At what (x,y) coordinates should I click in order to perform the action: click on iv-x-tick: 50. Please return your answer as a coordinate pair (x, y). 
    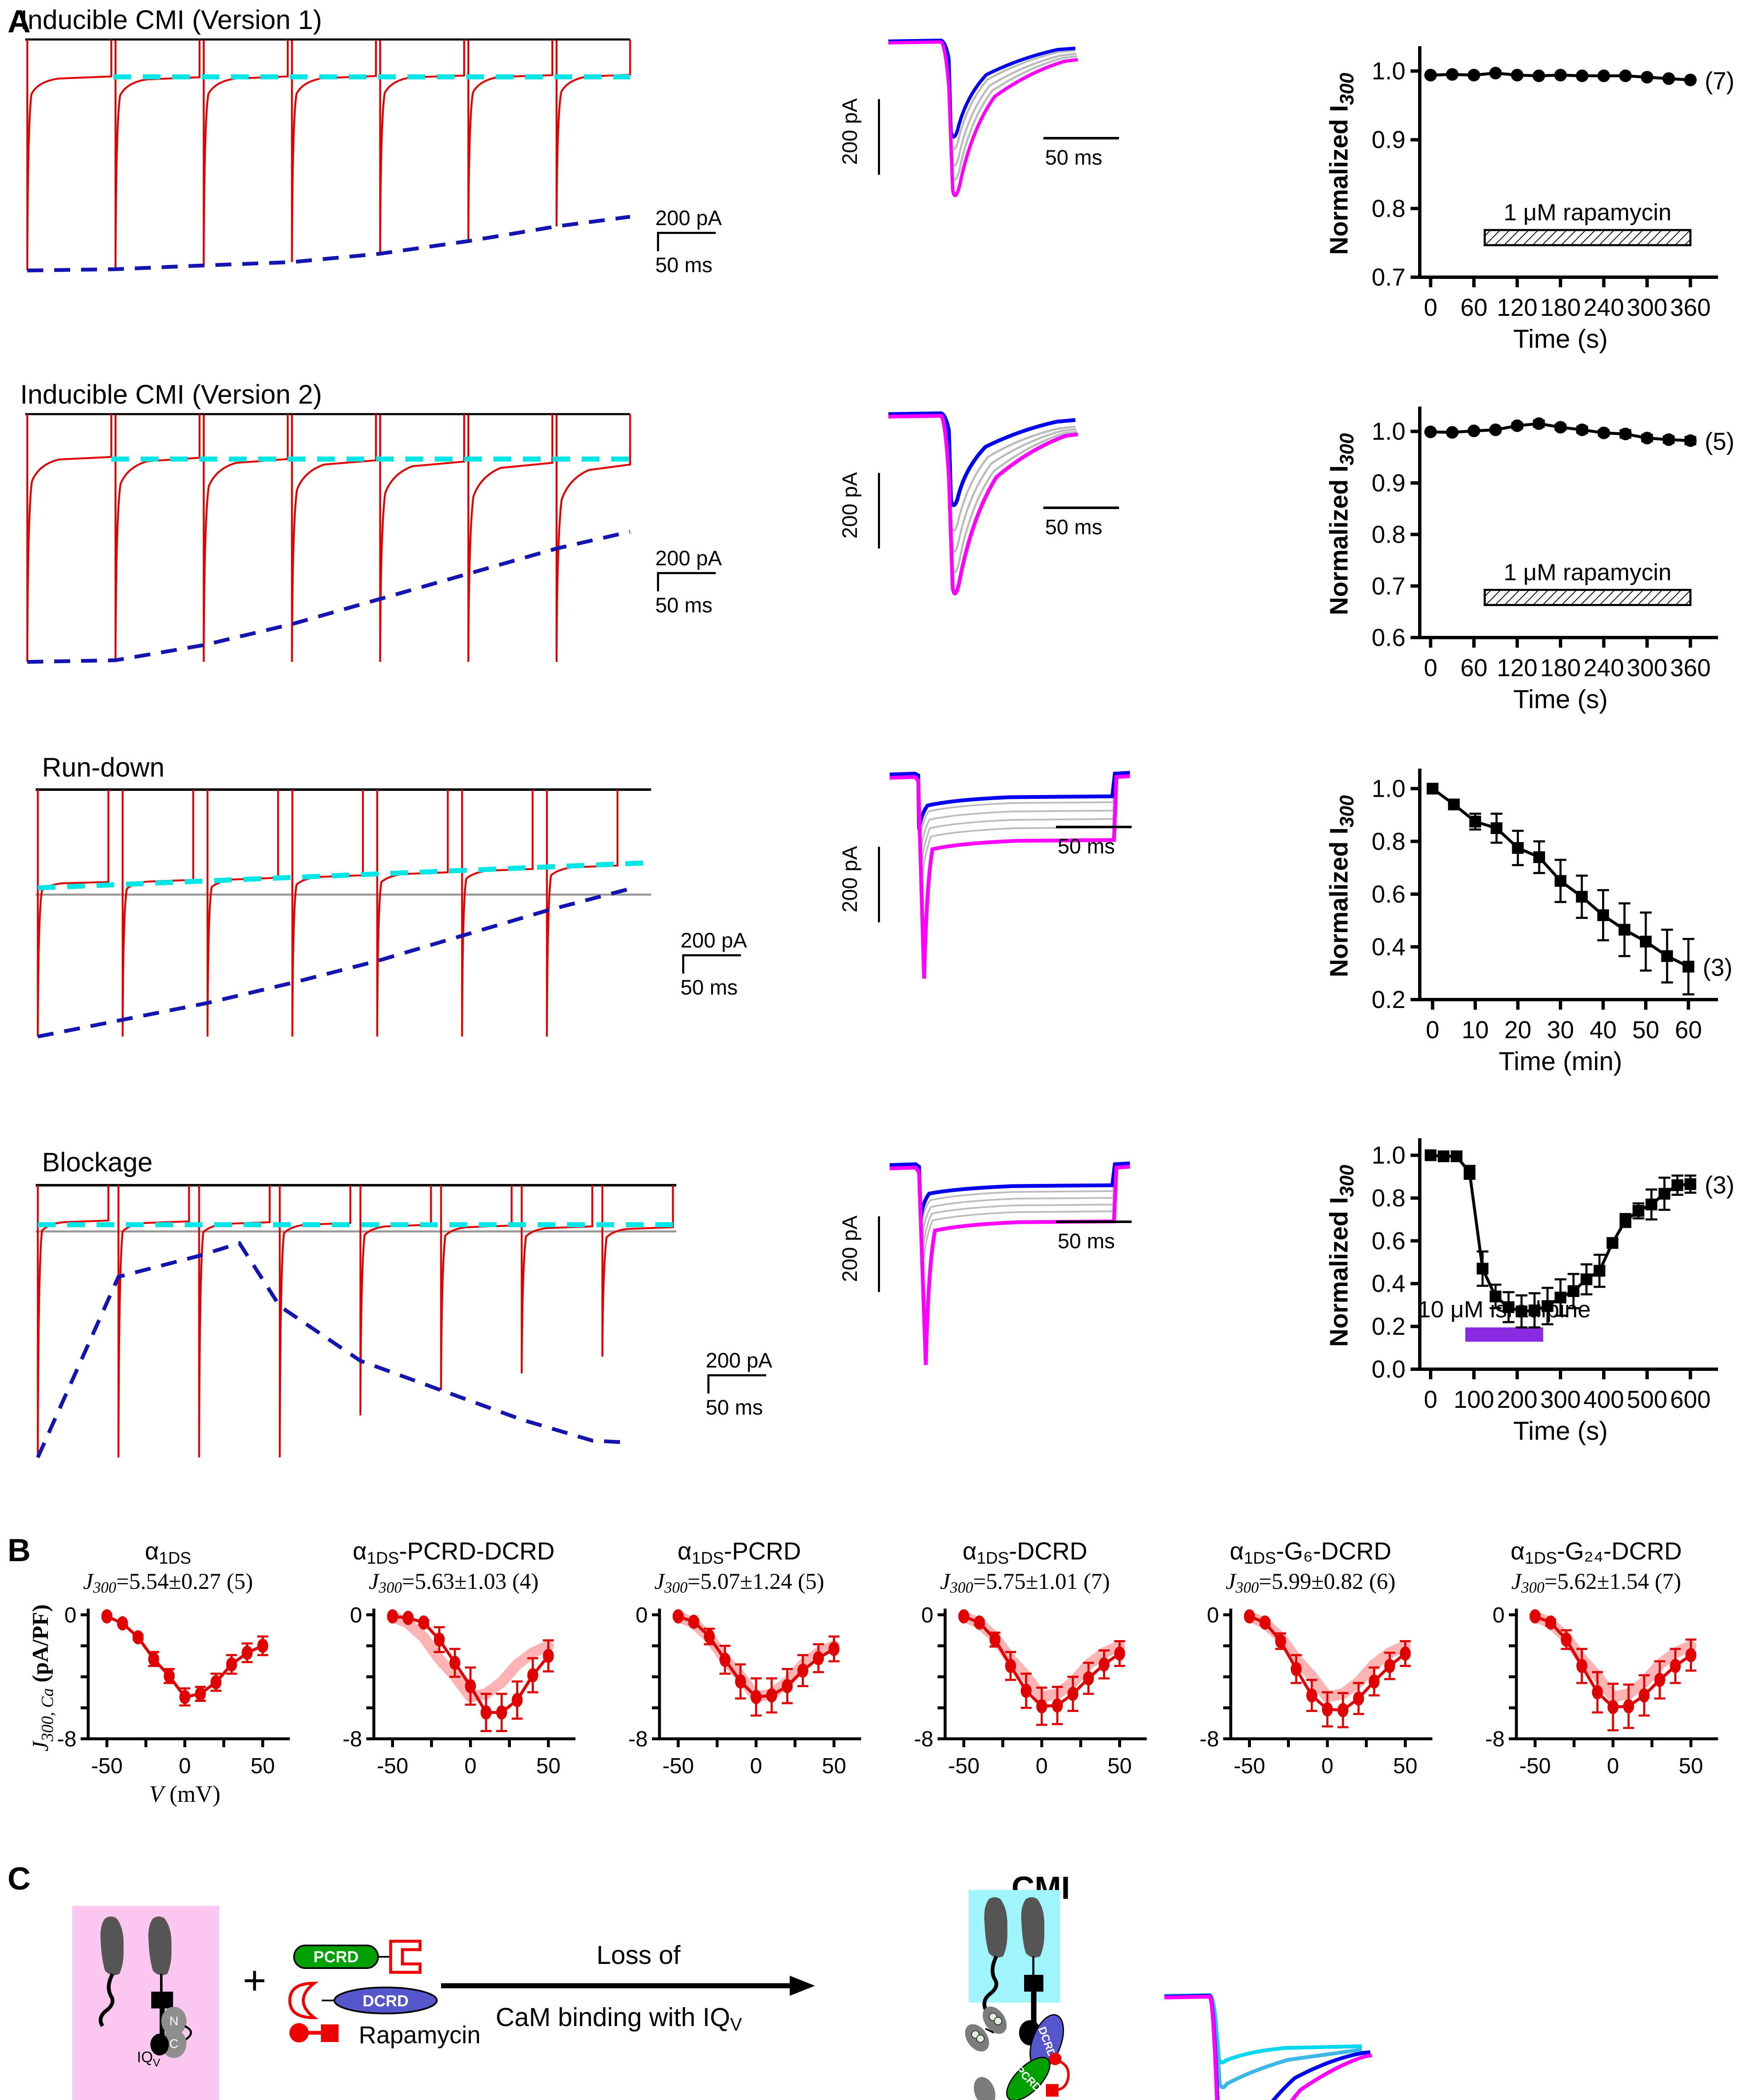
    Looking at the image, I should click on (1691, 1766).